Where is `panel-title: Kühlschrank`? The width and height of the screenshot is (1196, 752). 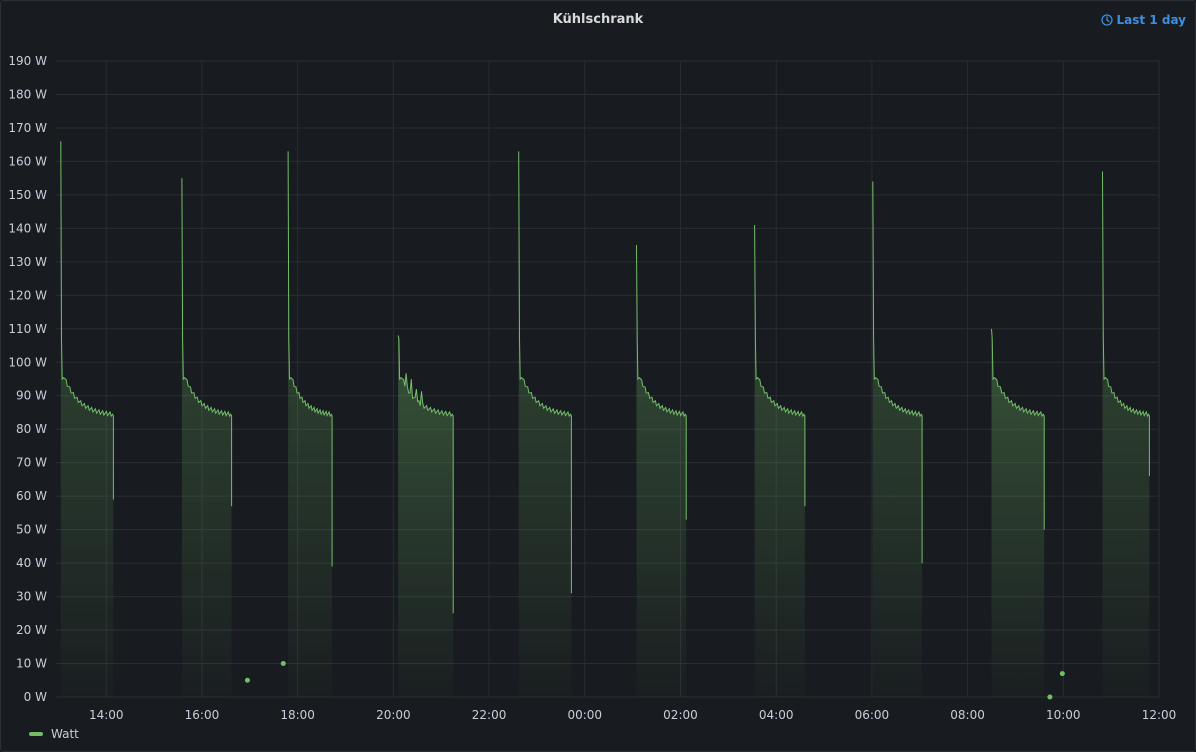
panel-title: Kühlschrank is located at coordinates (598, 19).